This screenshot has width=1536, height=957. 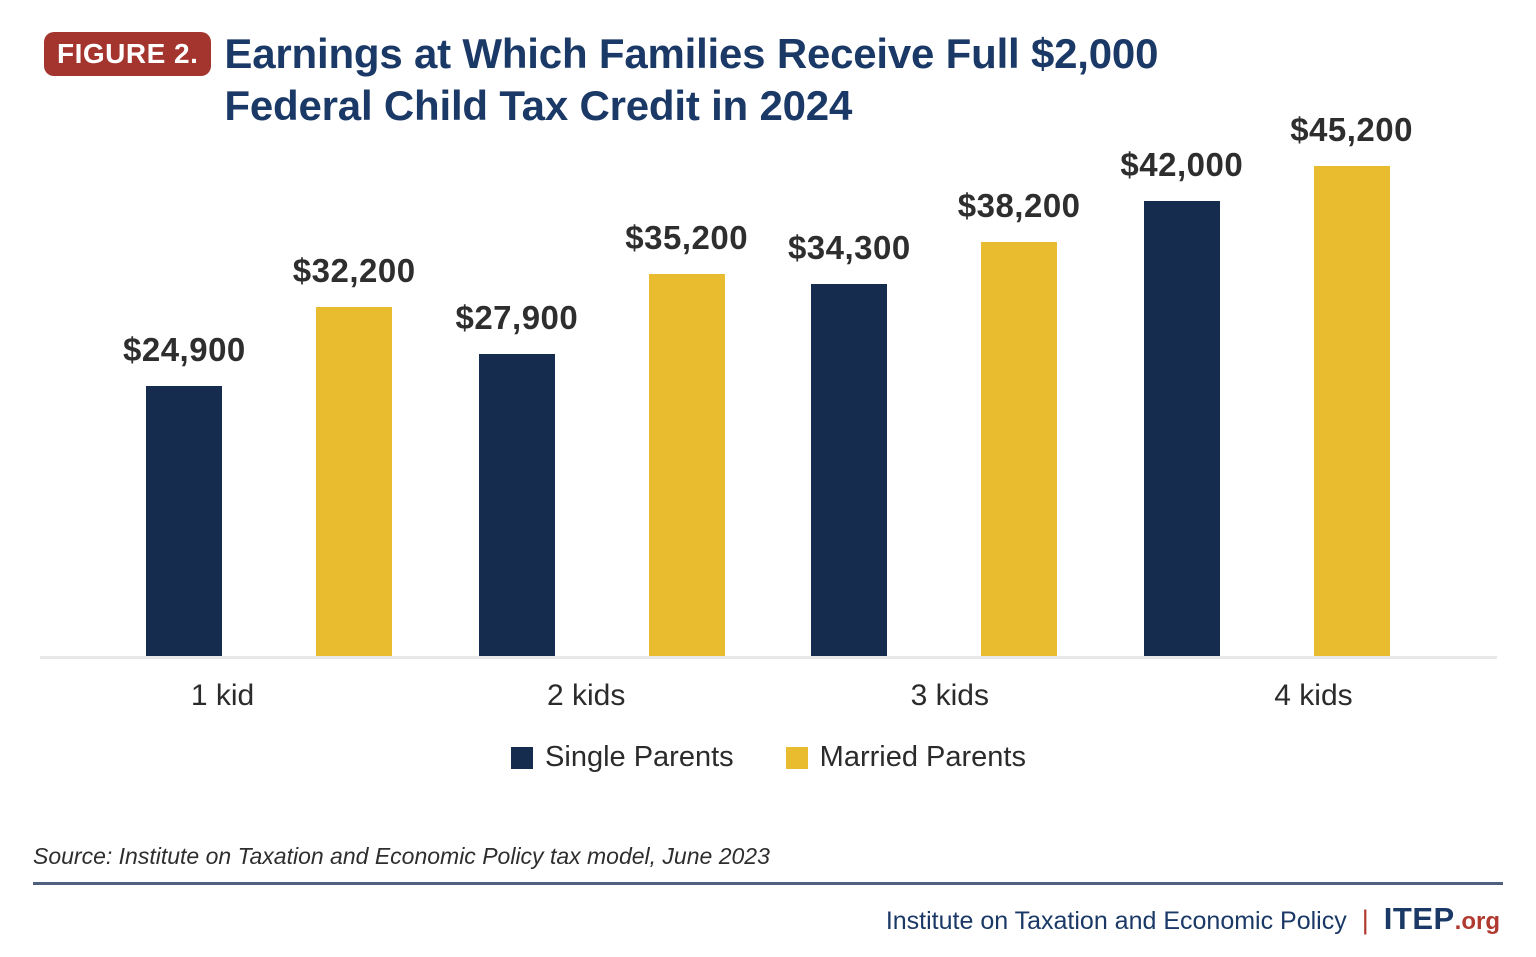 I want to click on bar-column-single-parents-1-kid: $24,900, so click(x=184, y=493).